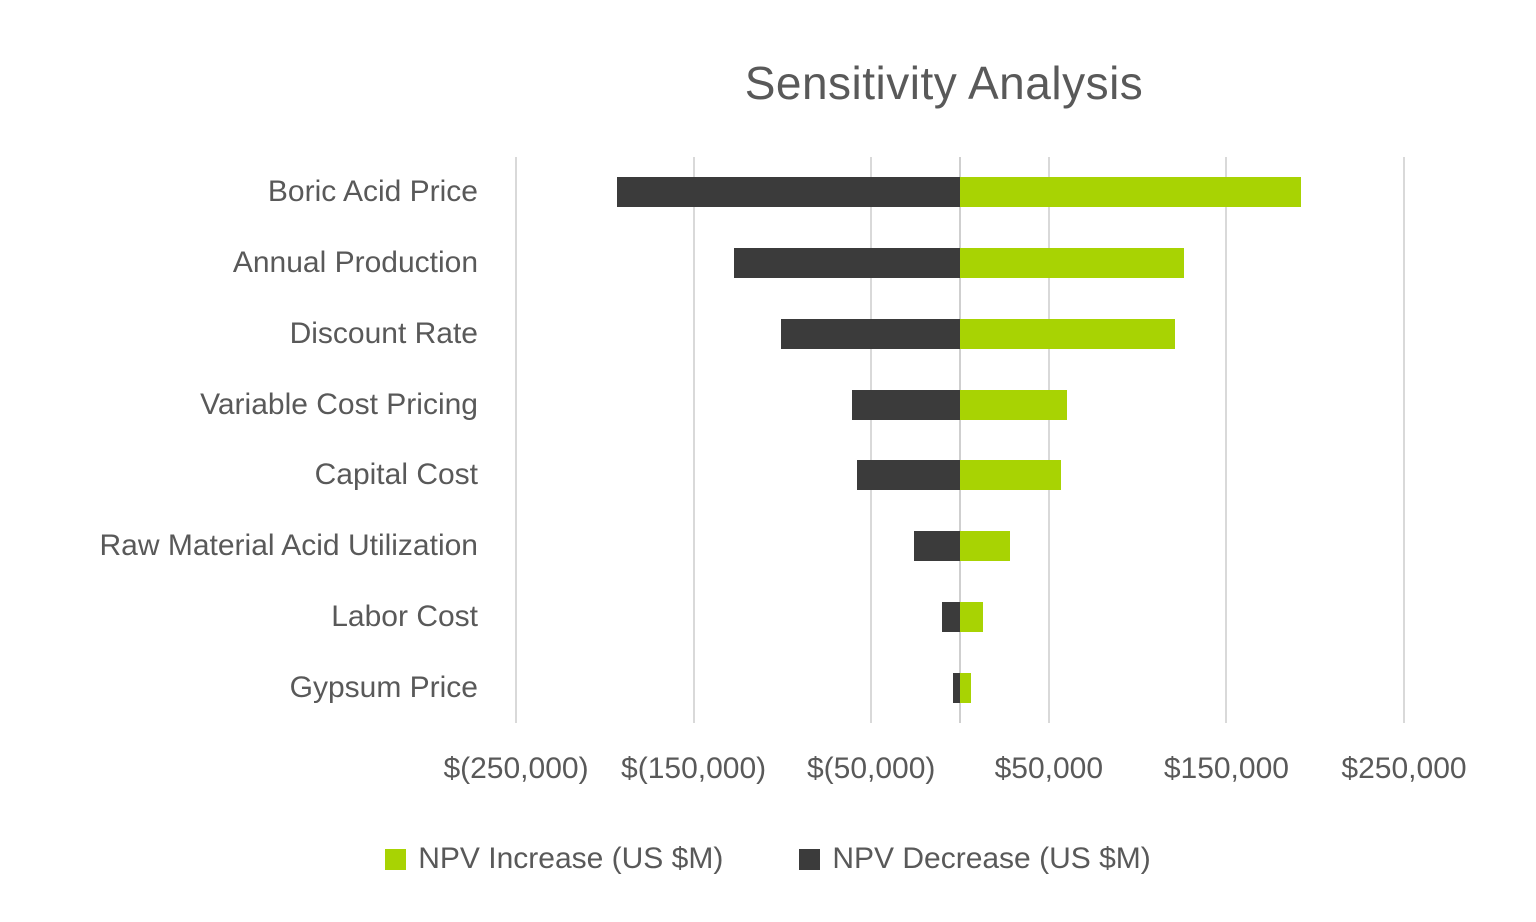 Image resolution: width=1536 pixels, height=922 pixels. What do you see at coordinates (383, 333) in the screenshot?
I see `category-label: Discount Rate` at bounding box center [383, 333].